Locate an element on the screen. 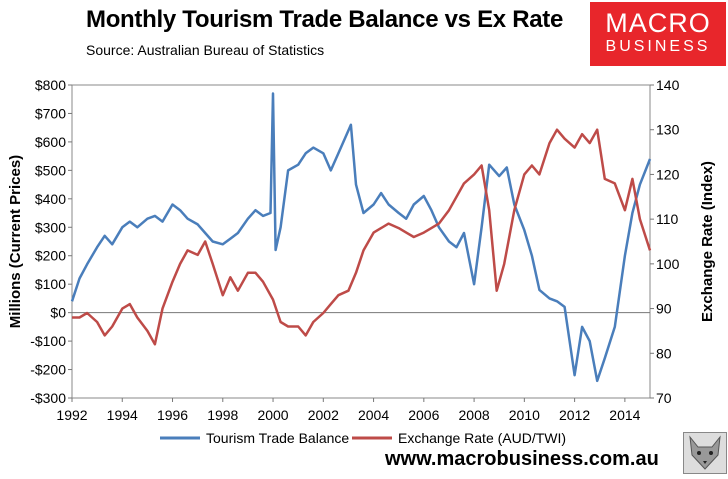 Image resolution: width=728 pixels, height=479 pixels. x-tick-label: 2000 is located at coordinates (272, 415).